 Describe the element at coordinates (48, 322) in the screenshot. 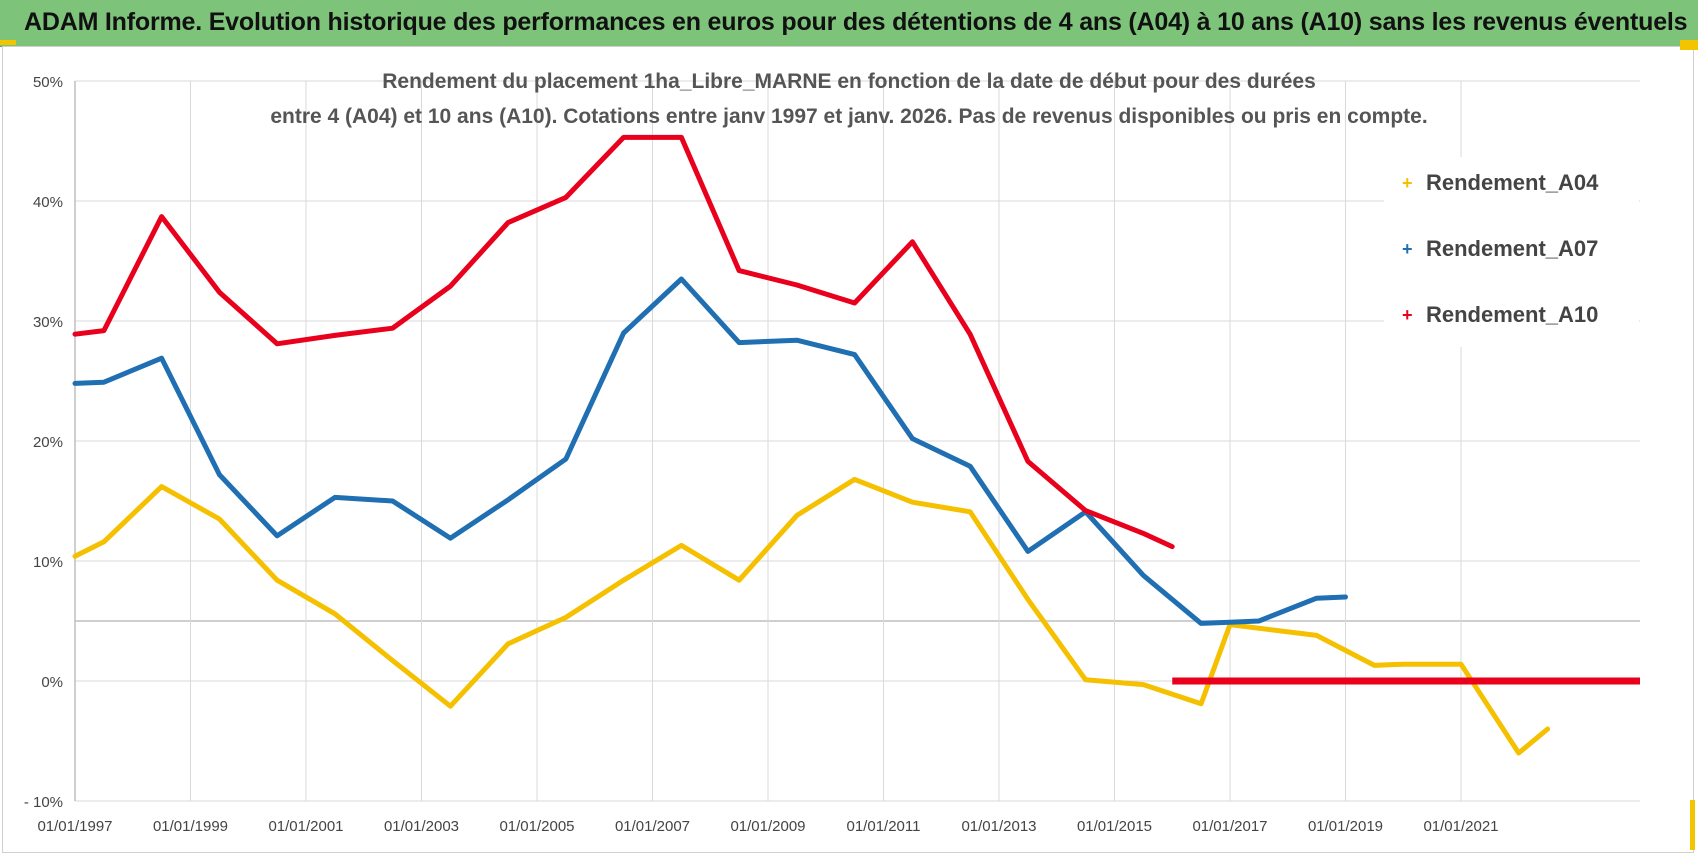

I see `y-tick-label: 30%` at that location.